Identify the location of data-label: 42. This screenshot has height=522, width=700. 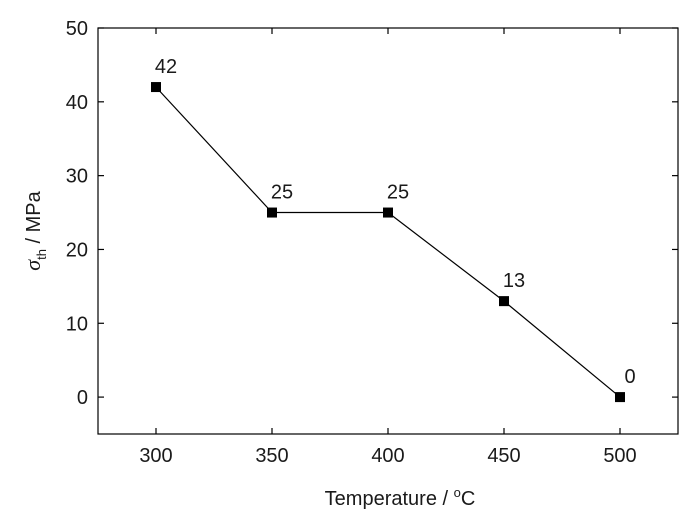
(166, 67).